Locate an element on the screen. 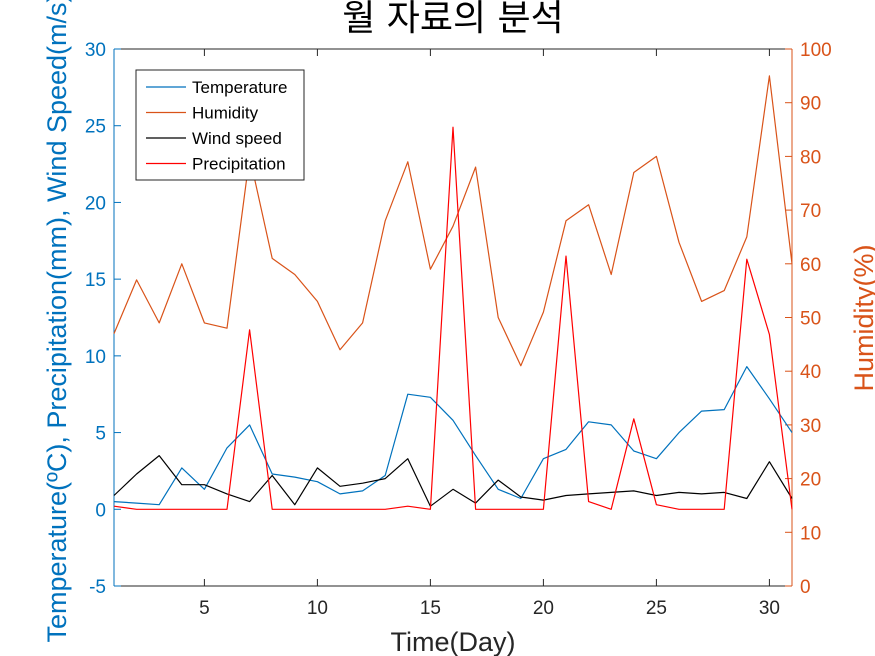  x-tick-label: 25 is located at coordinates (656, 608).